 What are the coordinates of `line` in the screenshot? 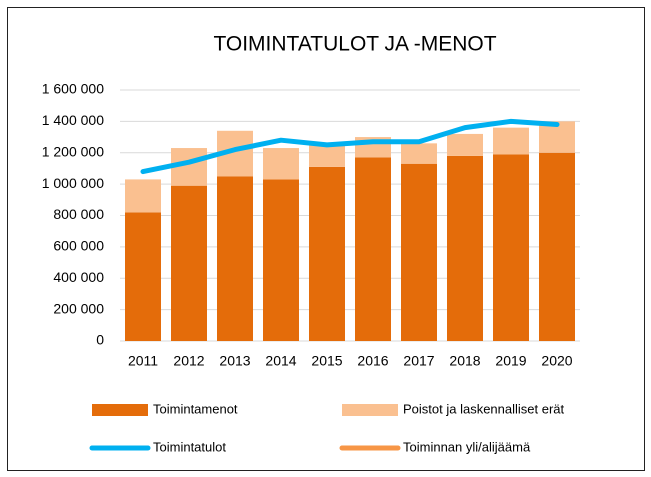 It's located at (350, 146).